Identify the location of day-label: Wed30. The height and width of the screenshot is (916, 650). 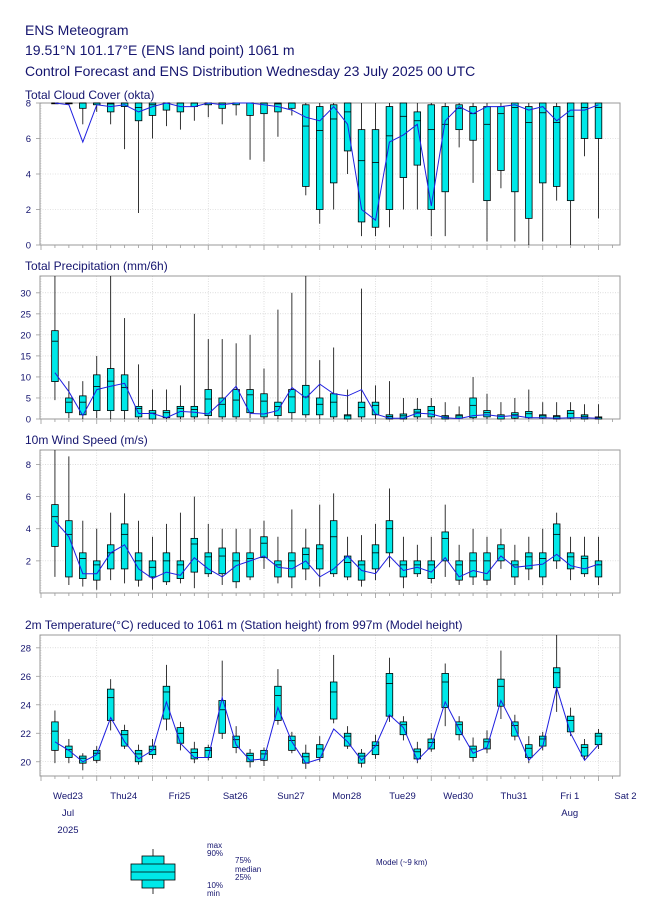
(458, 796).